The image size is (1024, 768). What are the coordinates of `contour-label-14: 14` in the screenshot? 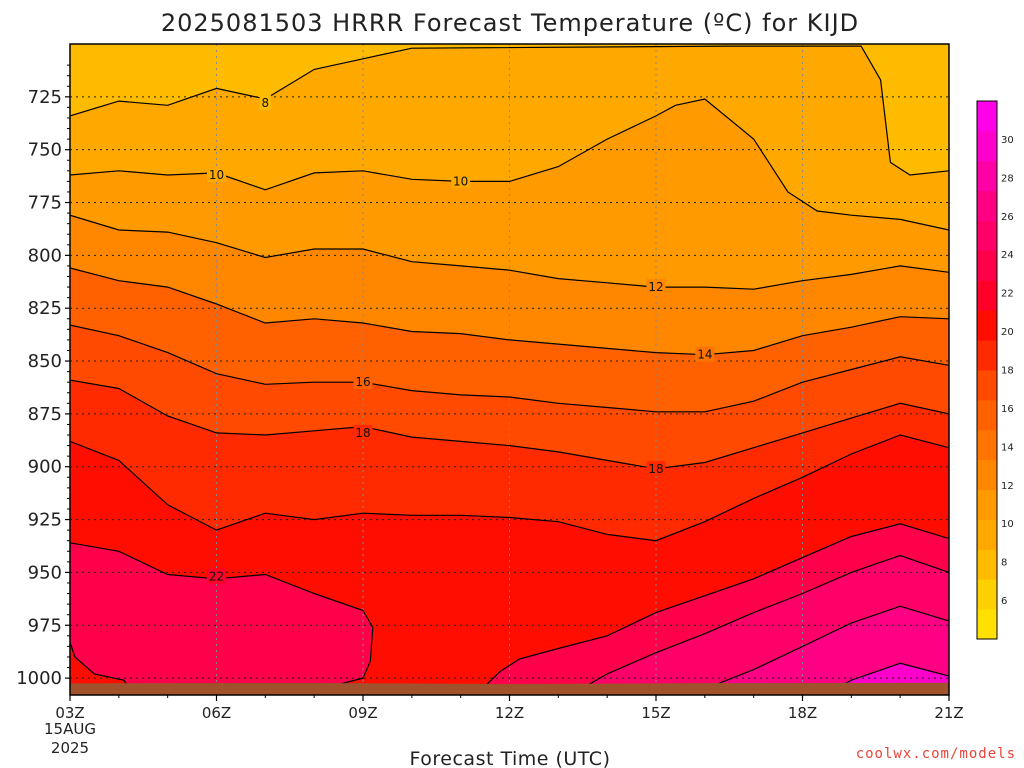 It's located at (704, 355).